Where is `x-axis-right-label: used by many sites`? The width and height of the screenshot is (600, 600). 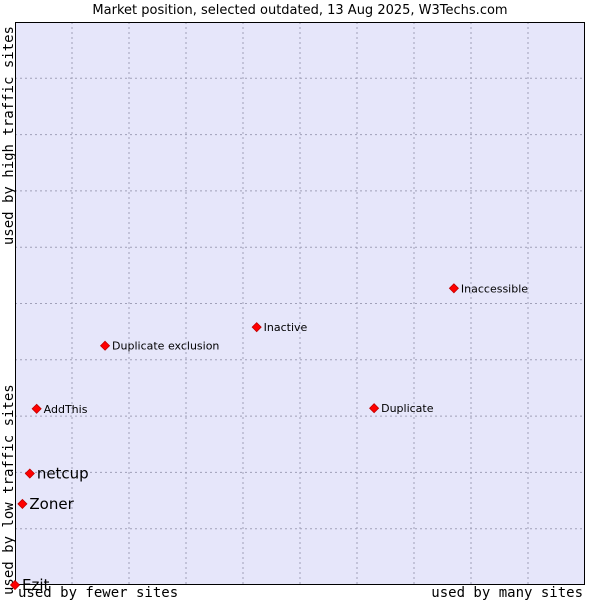
x-axis-right-label: used by many sites is located at coordinates (507, 592).